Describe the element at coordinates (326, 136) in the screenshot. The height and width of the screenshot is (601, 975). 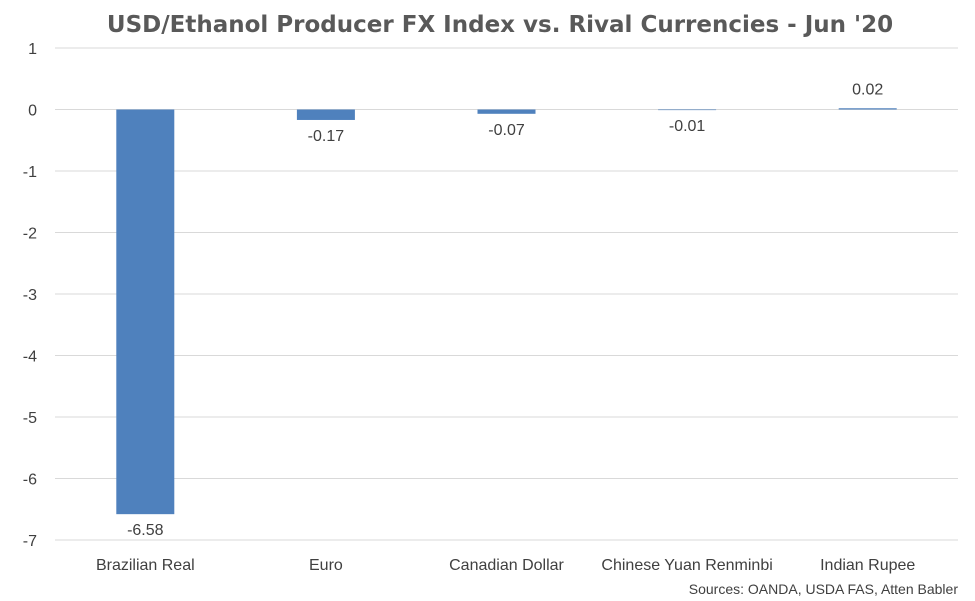
I see `data-label: -0.17` at that location.